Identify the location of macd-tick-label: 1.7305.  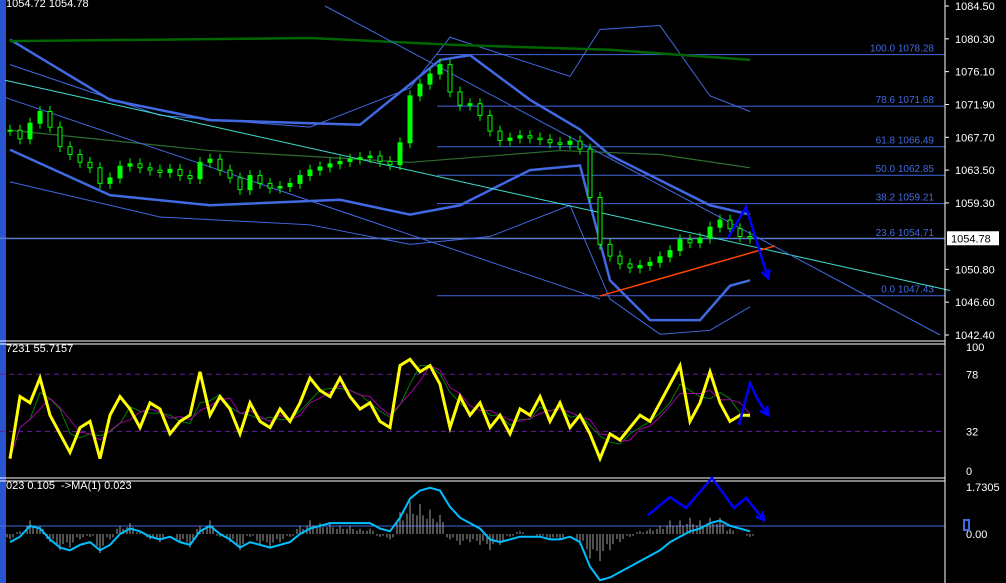
(983, 488).